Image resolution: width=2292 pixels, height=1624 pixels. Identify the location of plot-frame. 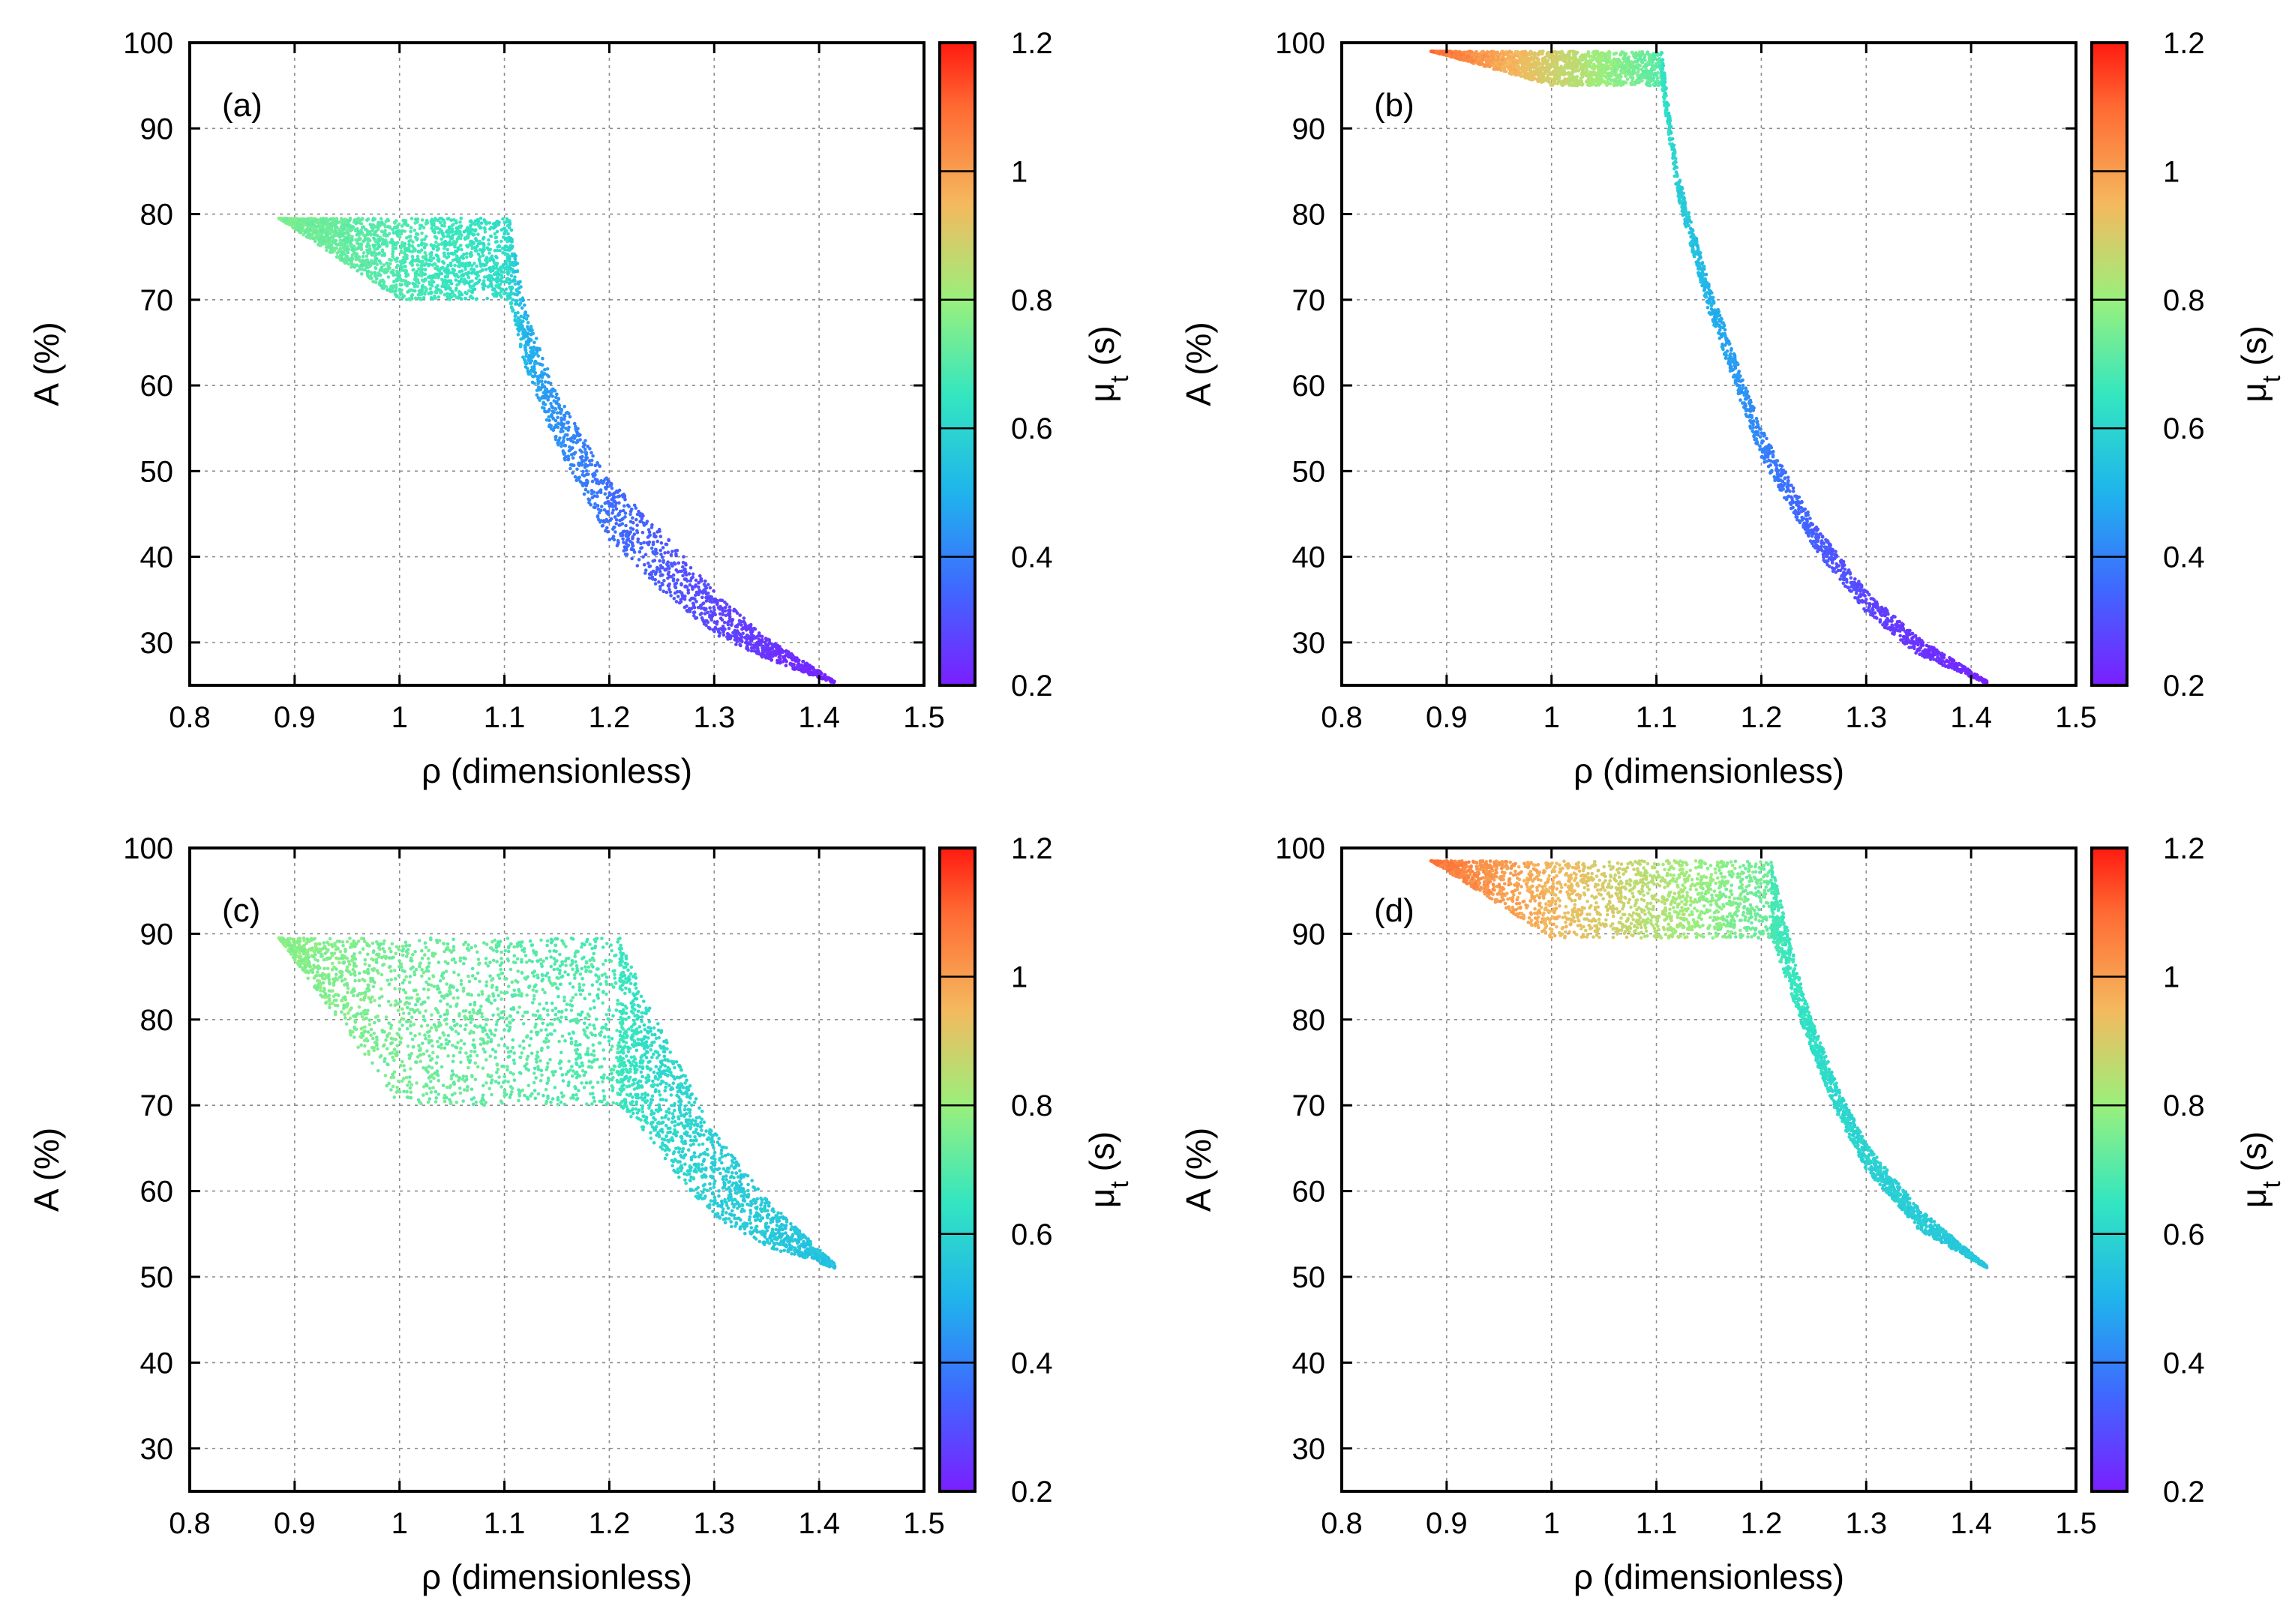
(557, 364).